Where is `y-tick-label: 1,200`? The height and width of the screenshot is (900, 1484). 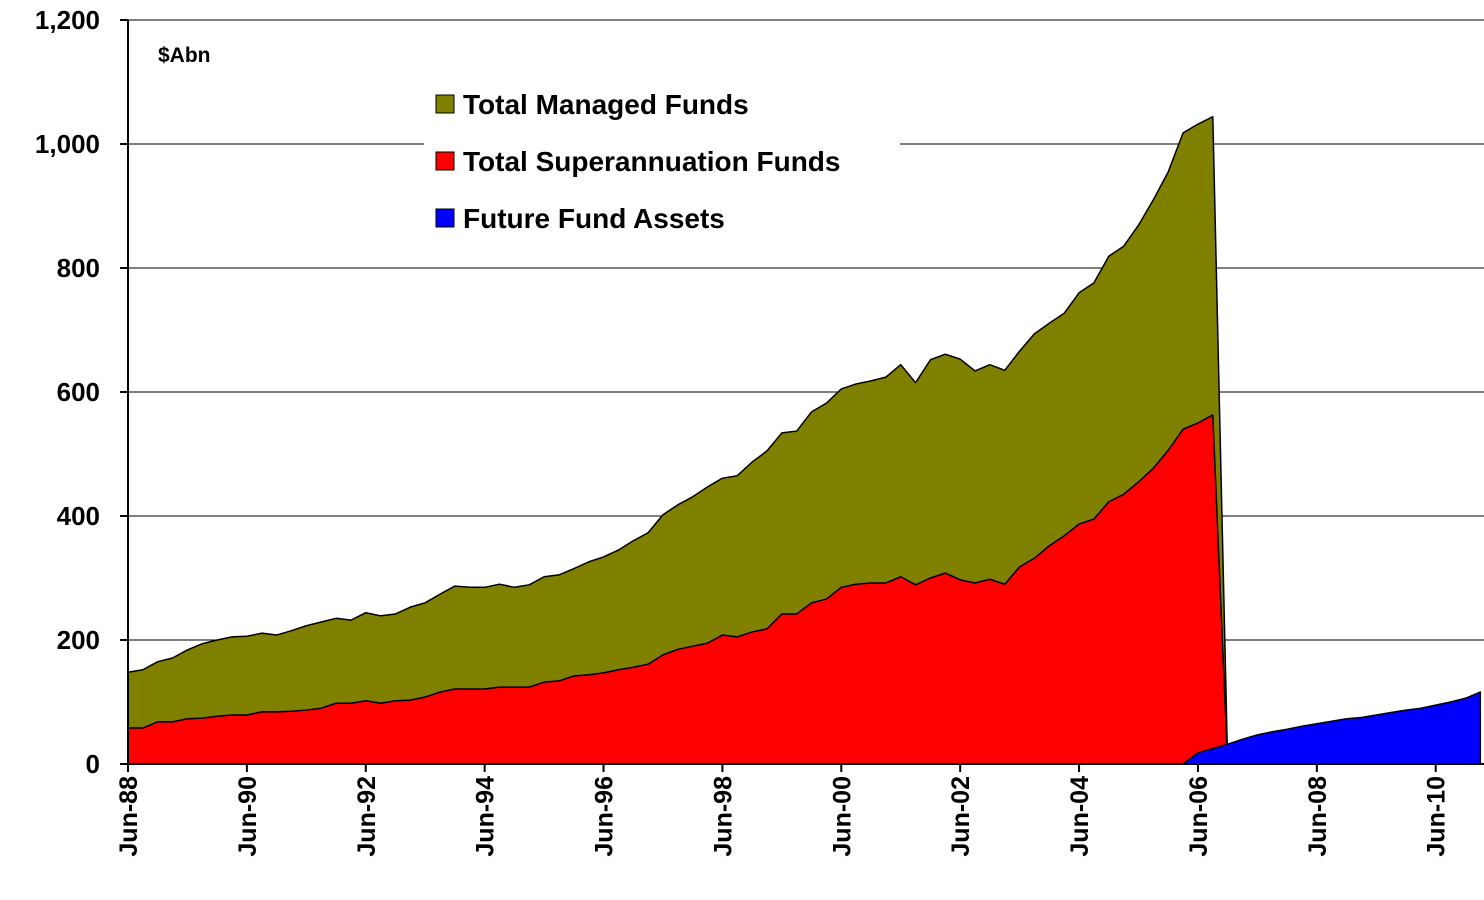 y-tick-label: 1,200 is located at coordinates (67, 20).